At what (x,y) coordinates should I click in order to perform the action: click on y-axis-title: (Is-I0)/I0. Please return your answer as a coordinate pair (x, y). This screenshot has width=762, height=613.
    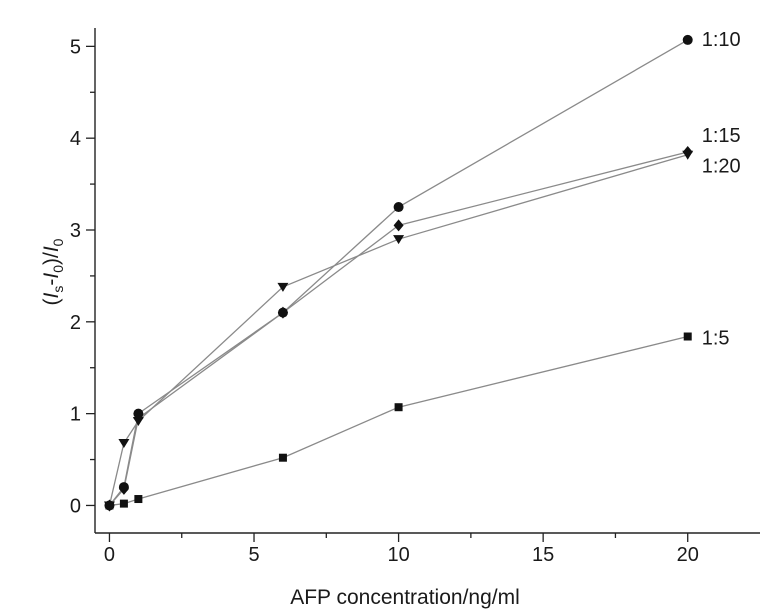
    Looking at the image, I should click on (53, 271).